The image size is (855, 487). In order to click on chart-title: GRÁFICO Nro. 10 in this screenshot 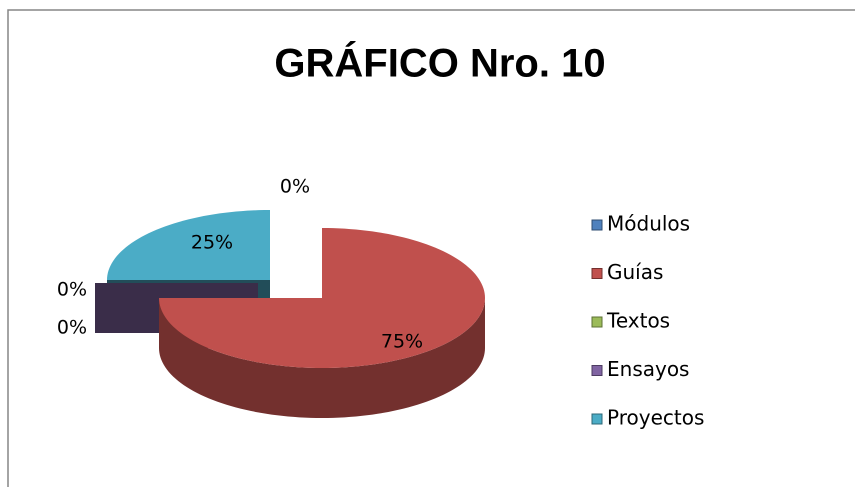, I will do `click(439, 63)`.